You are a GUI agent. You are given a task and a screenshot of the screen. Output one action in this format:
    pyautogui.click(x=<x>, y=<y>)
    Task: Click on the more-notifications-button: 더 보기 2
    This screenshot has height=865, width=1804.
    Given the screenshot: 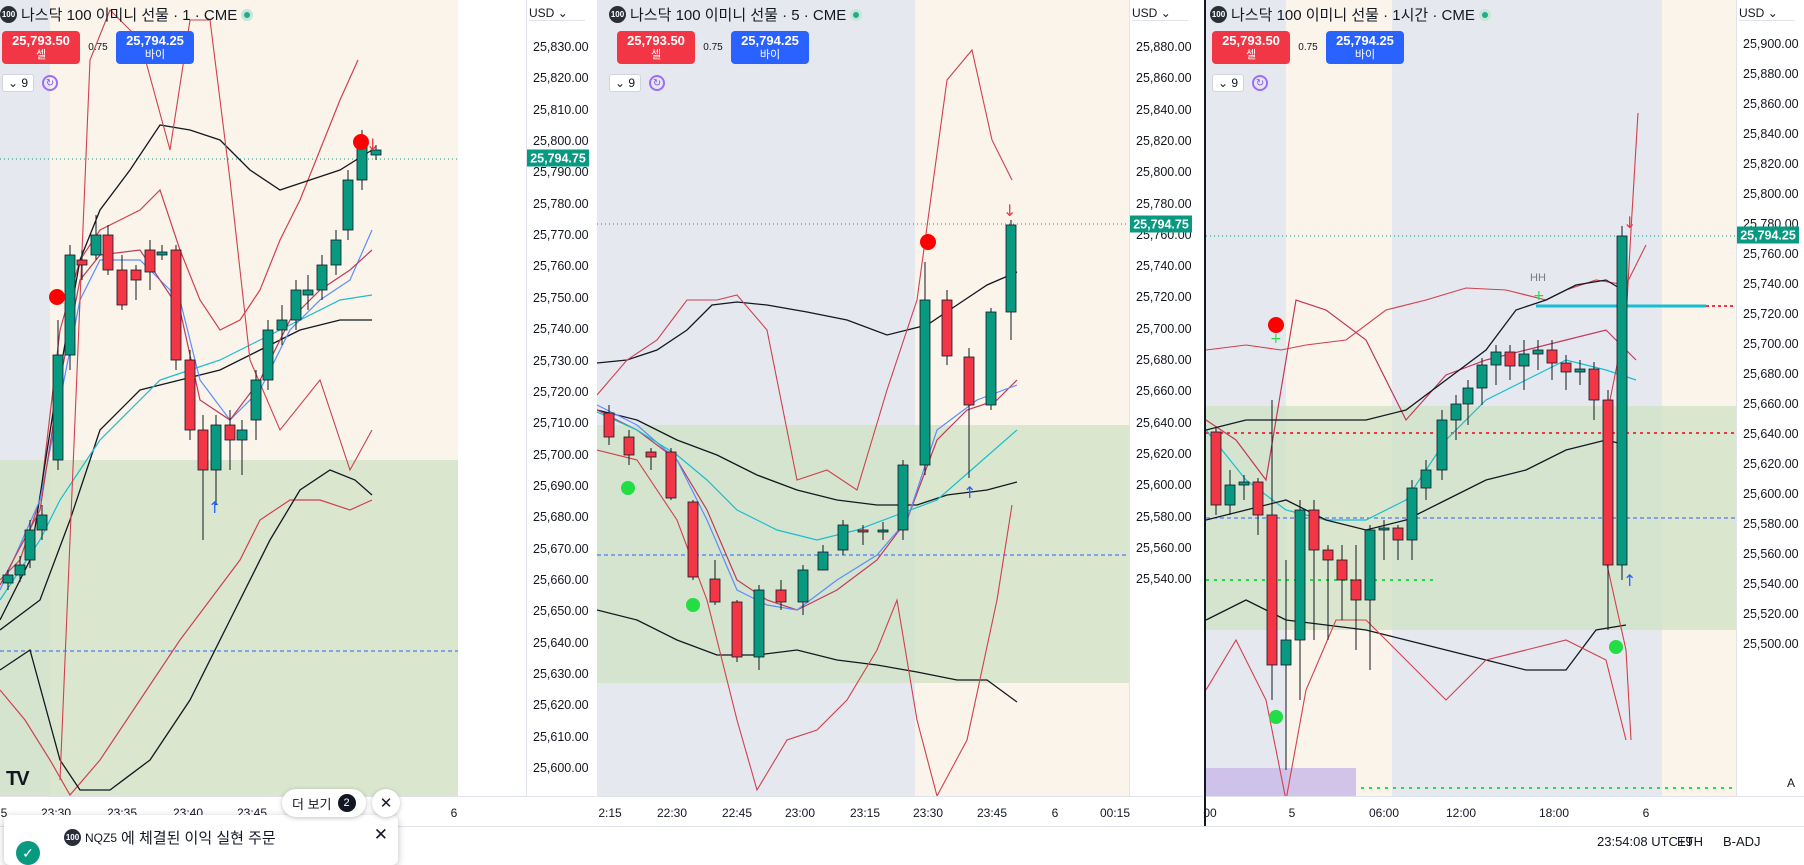 What is the action you would take?
    pyautogui.click(x=324, y=803)
    